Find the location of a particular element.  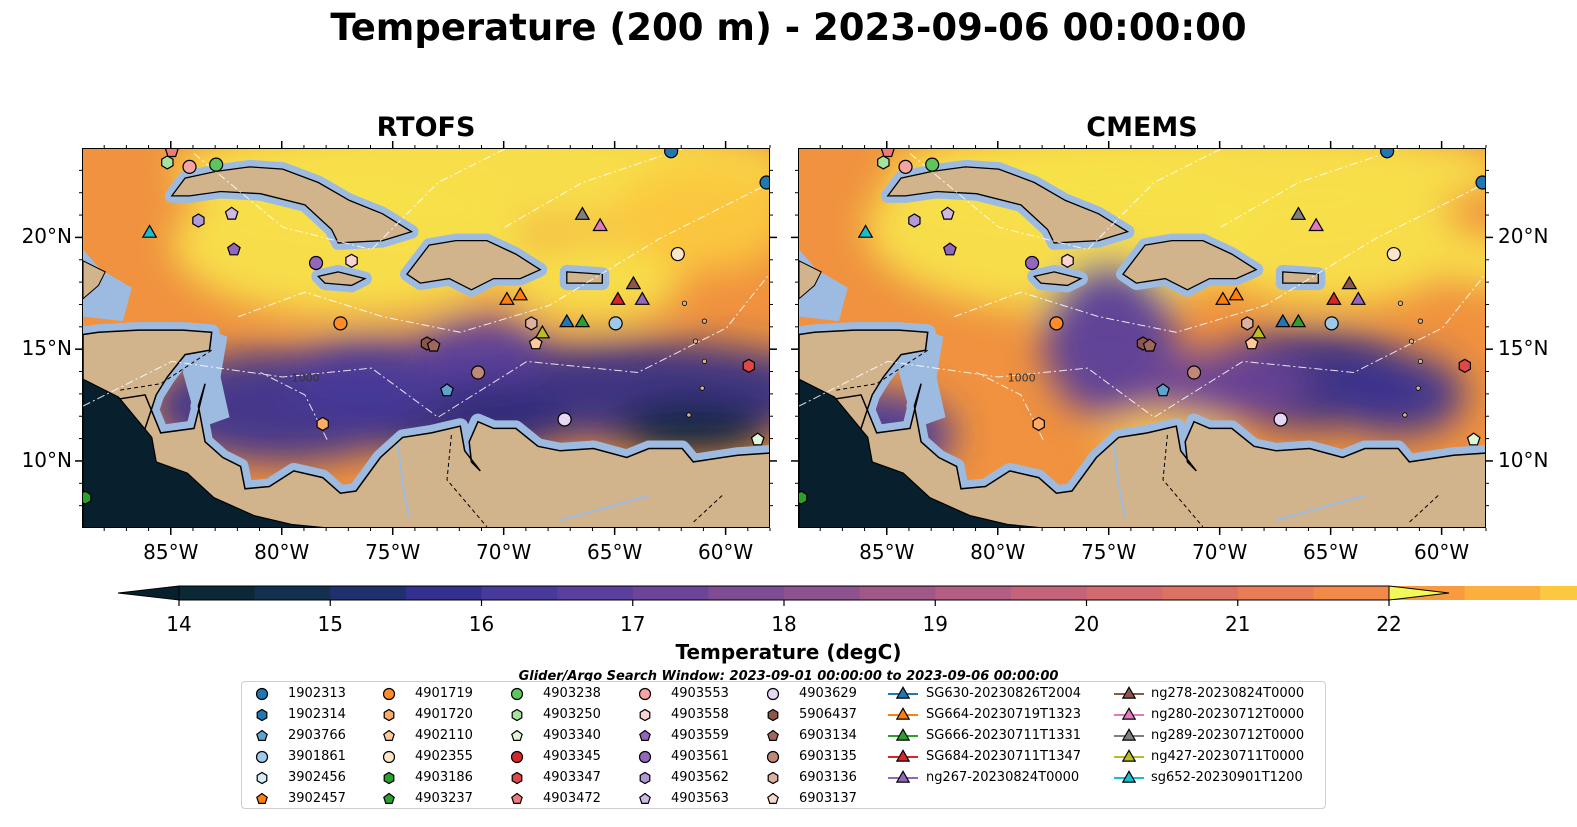

legend-item-label: ng267-20230824T0000 is located at coordinates (1003, 777).